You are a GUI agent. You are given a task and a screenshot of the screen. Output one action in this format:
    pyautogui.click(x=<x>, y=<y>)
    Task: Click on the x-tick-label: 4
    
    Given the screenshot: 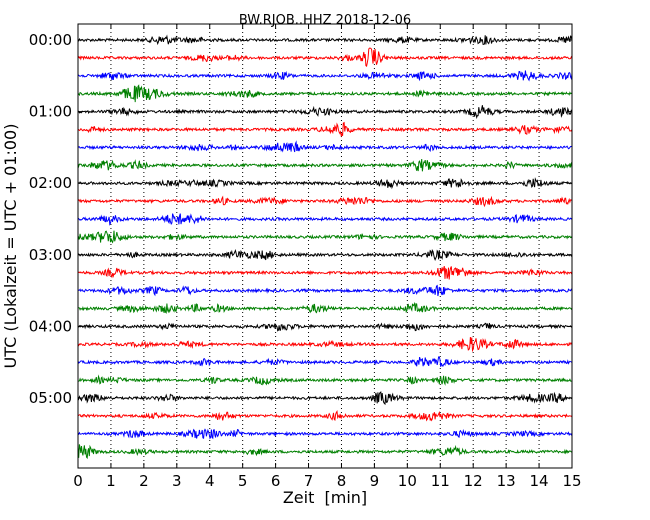 What is the action you would take?
    pyautogui.click(x=210, y=481)
    